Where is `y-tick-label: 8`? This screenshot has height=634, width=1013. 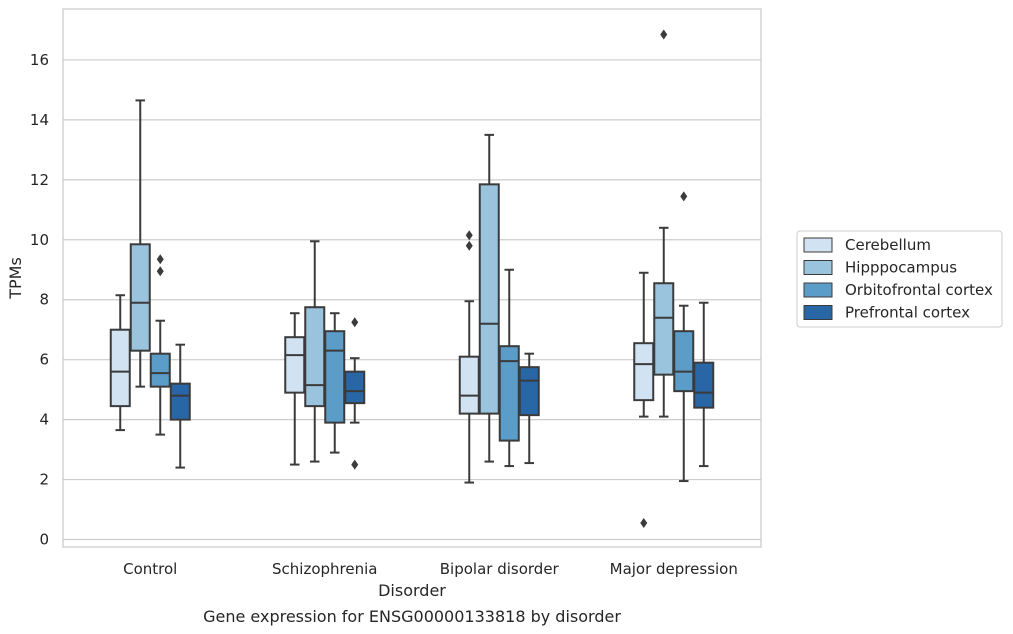 y-tick-label: 8 is located at coordinates (44, 300).